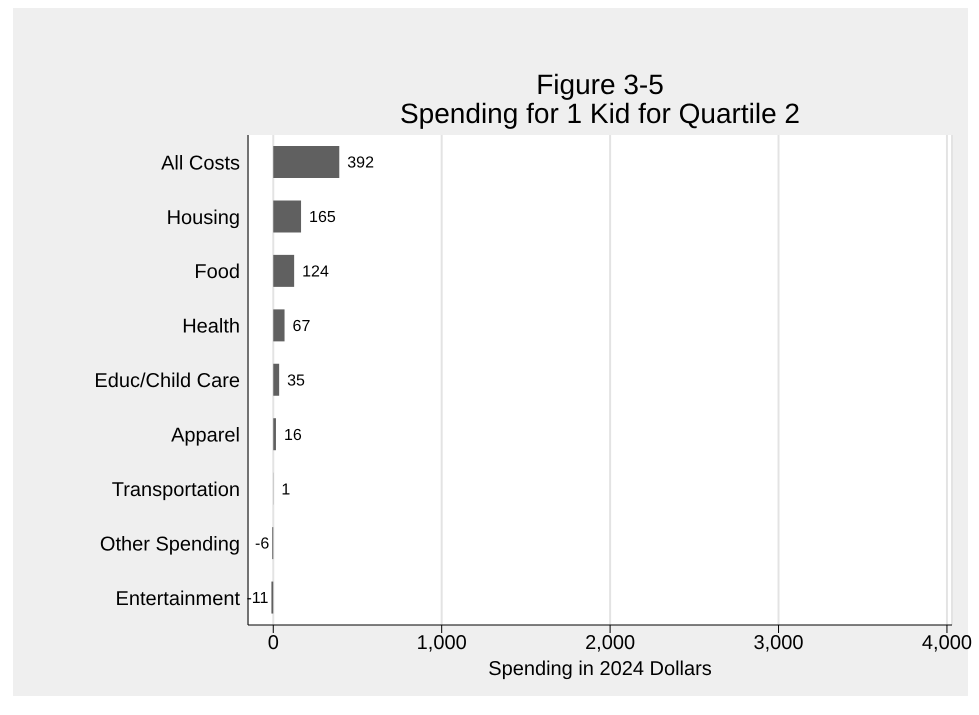 Image resolution: width=979 pixels, height=715 pixels. I want to click on data-label: 67, so click(301, 326).